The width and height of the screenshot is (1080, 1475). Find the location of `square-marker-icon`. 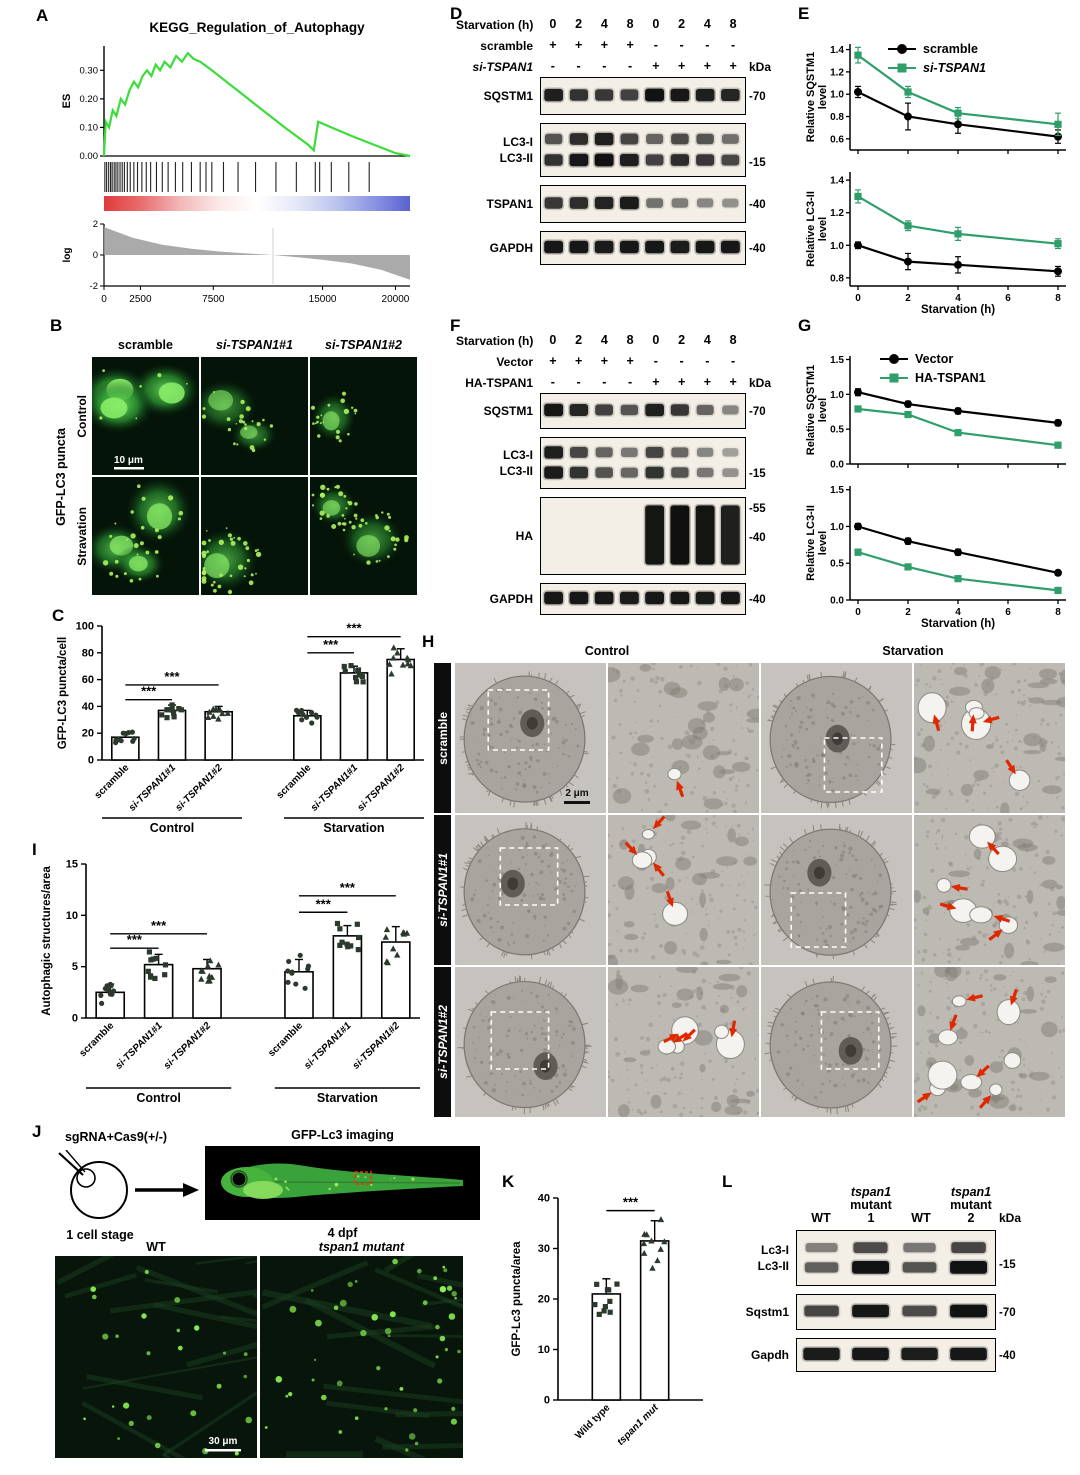

square-marker-icon is located at coordinates (902, 68).